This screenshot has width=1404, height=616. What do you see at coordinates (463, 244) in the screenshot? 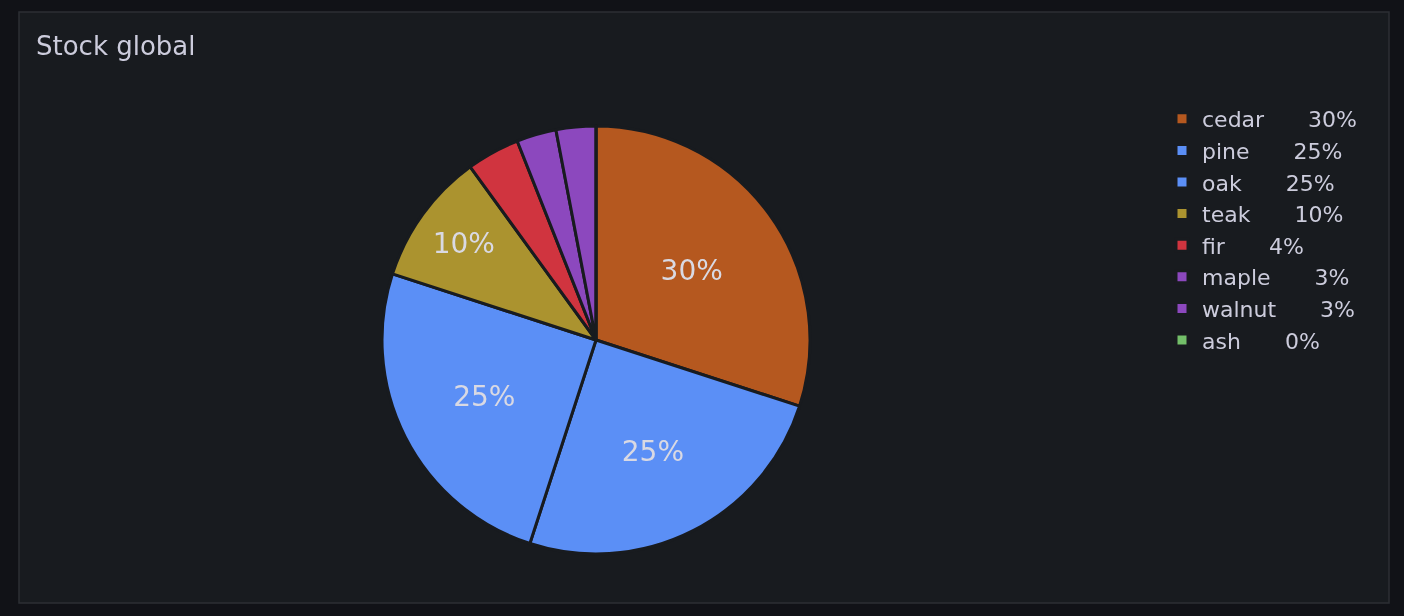
I see `data-label: 10%` at bounding box center [463, 244].